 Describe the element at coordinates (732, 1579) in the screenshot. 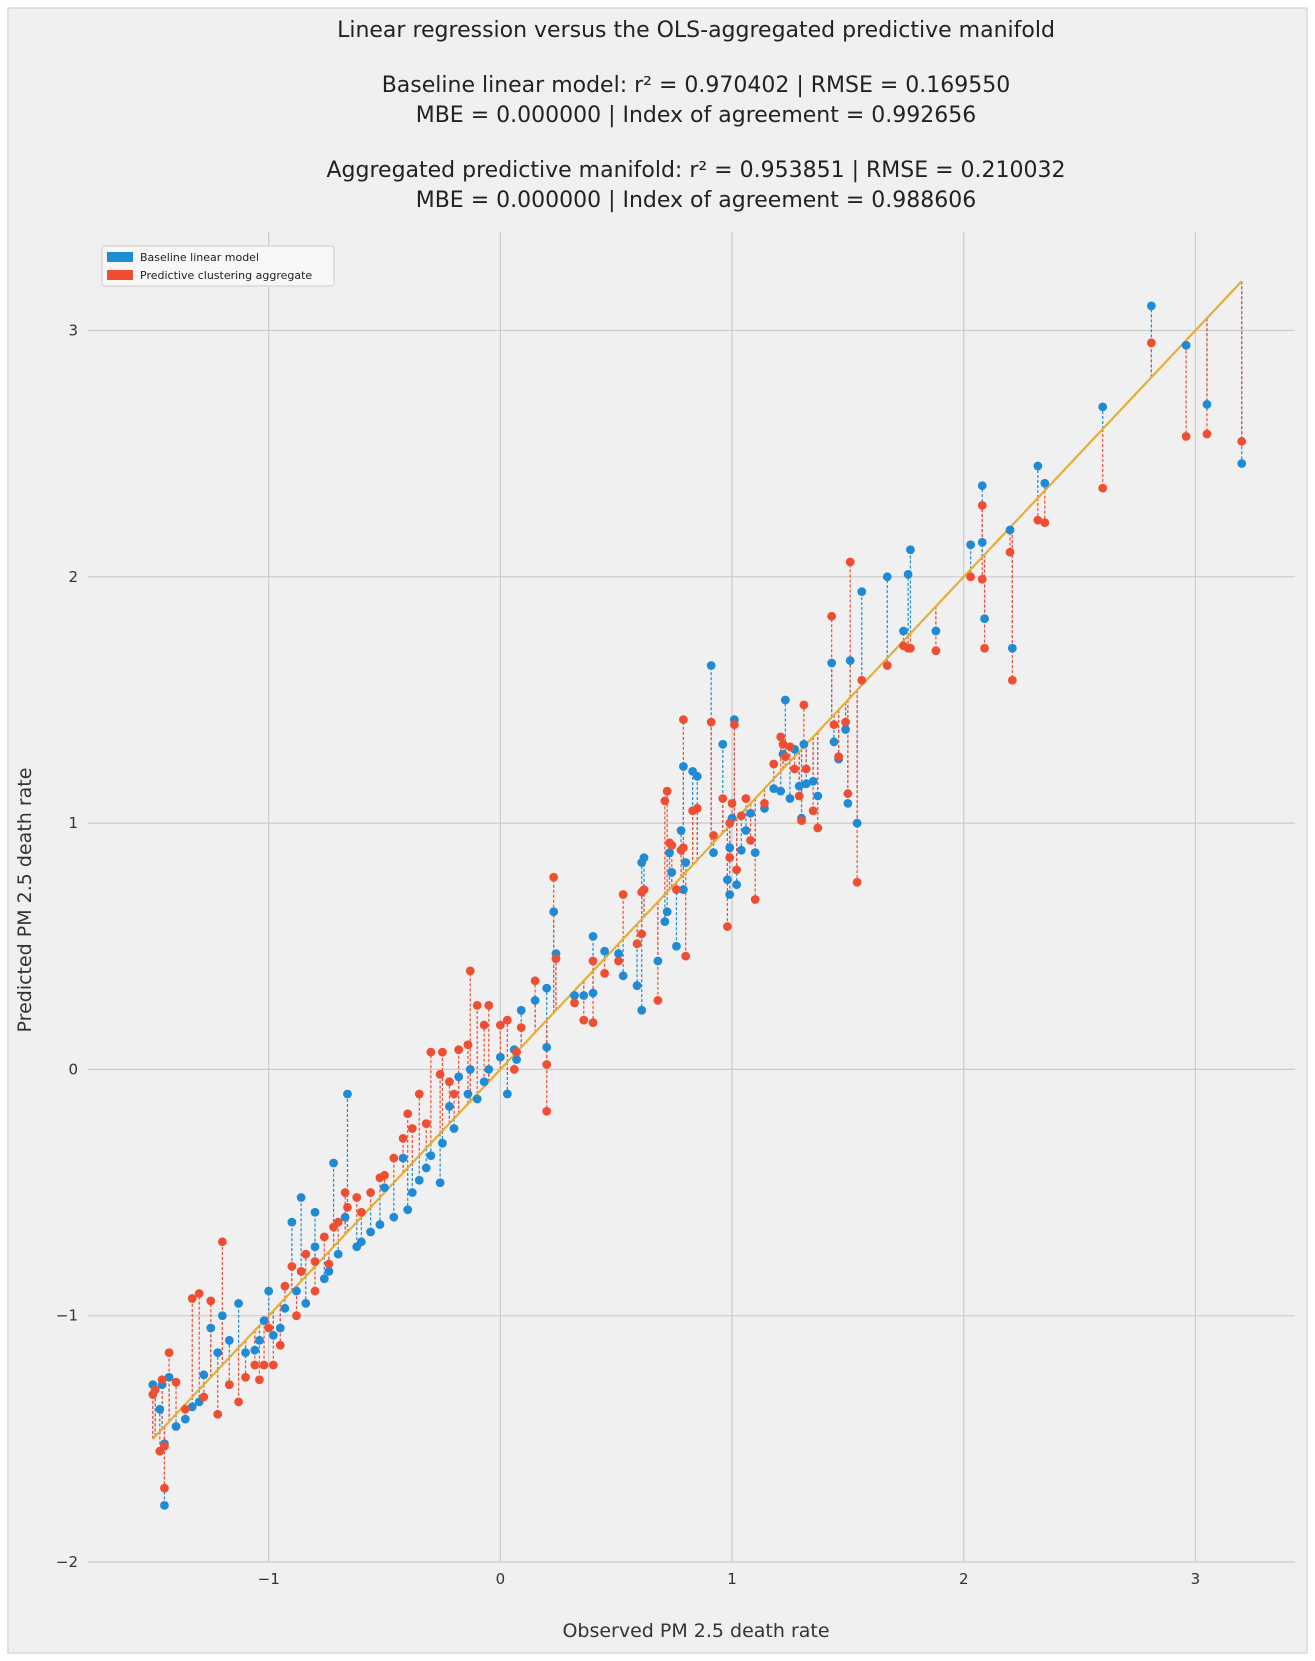

I see `x-tick-label: 1` at that location.